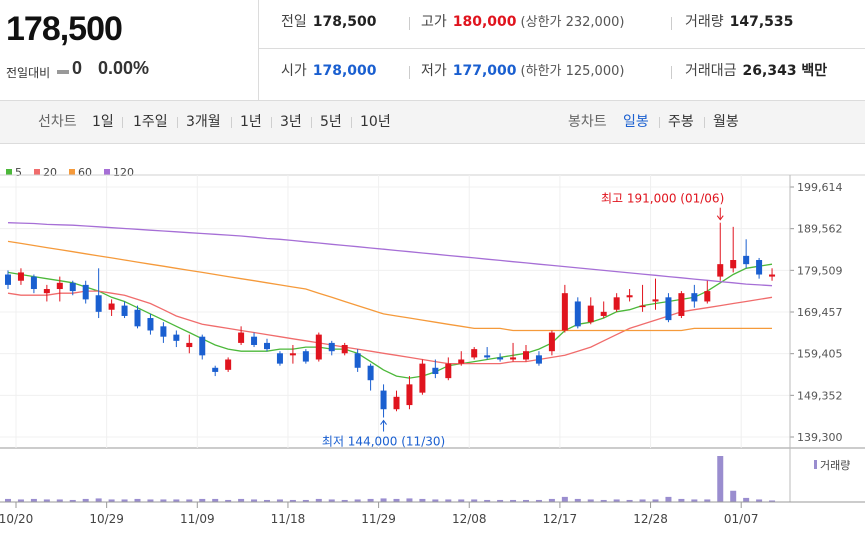 This screenshot has height=550, width=865. Describe the element at coordinates (469, 519) in the screenshot. I see `x-tick-label: 12/08` at that location.